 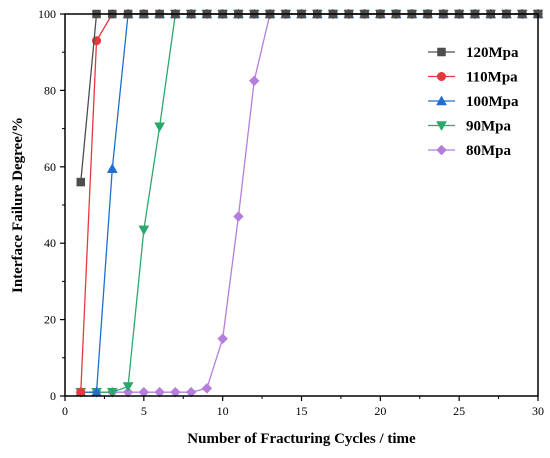 I want to click on legend-label: 120Mpa, so click(x=492, y=53).